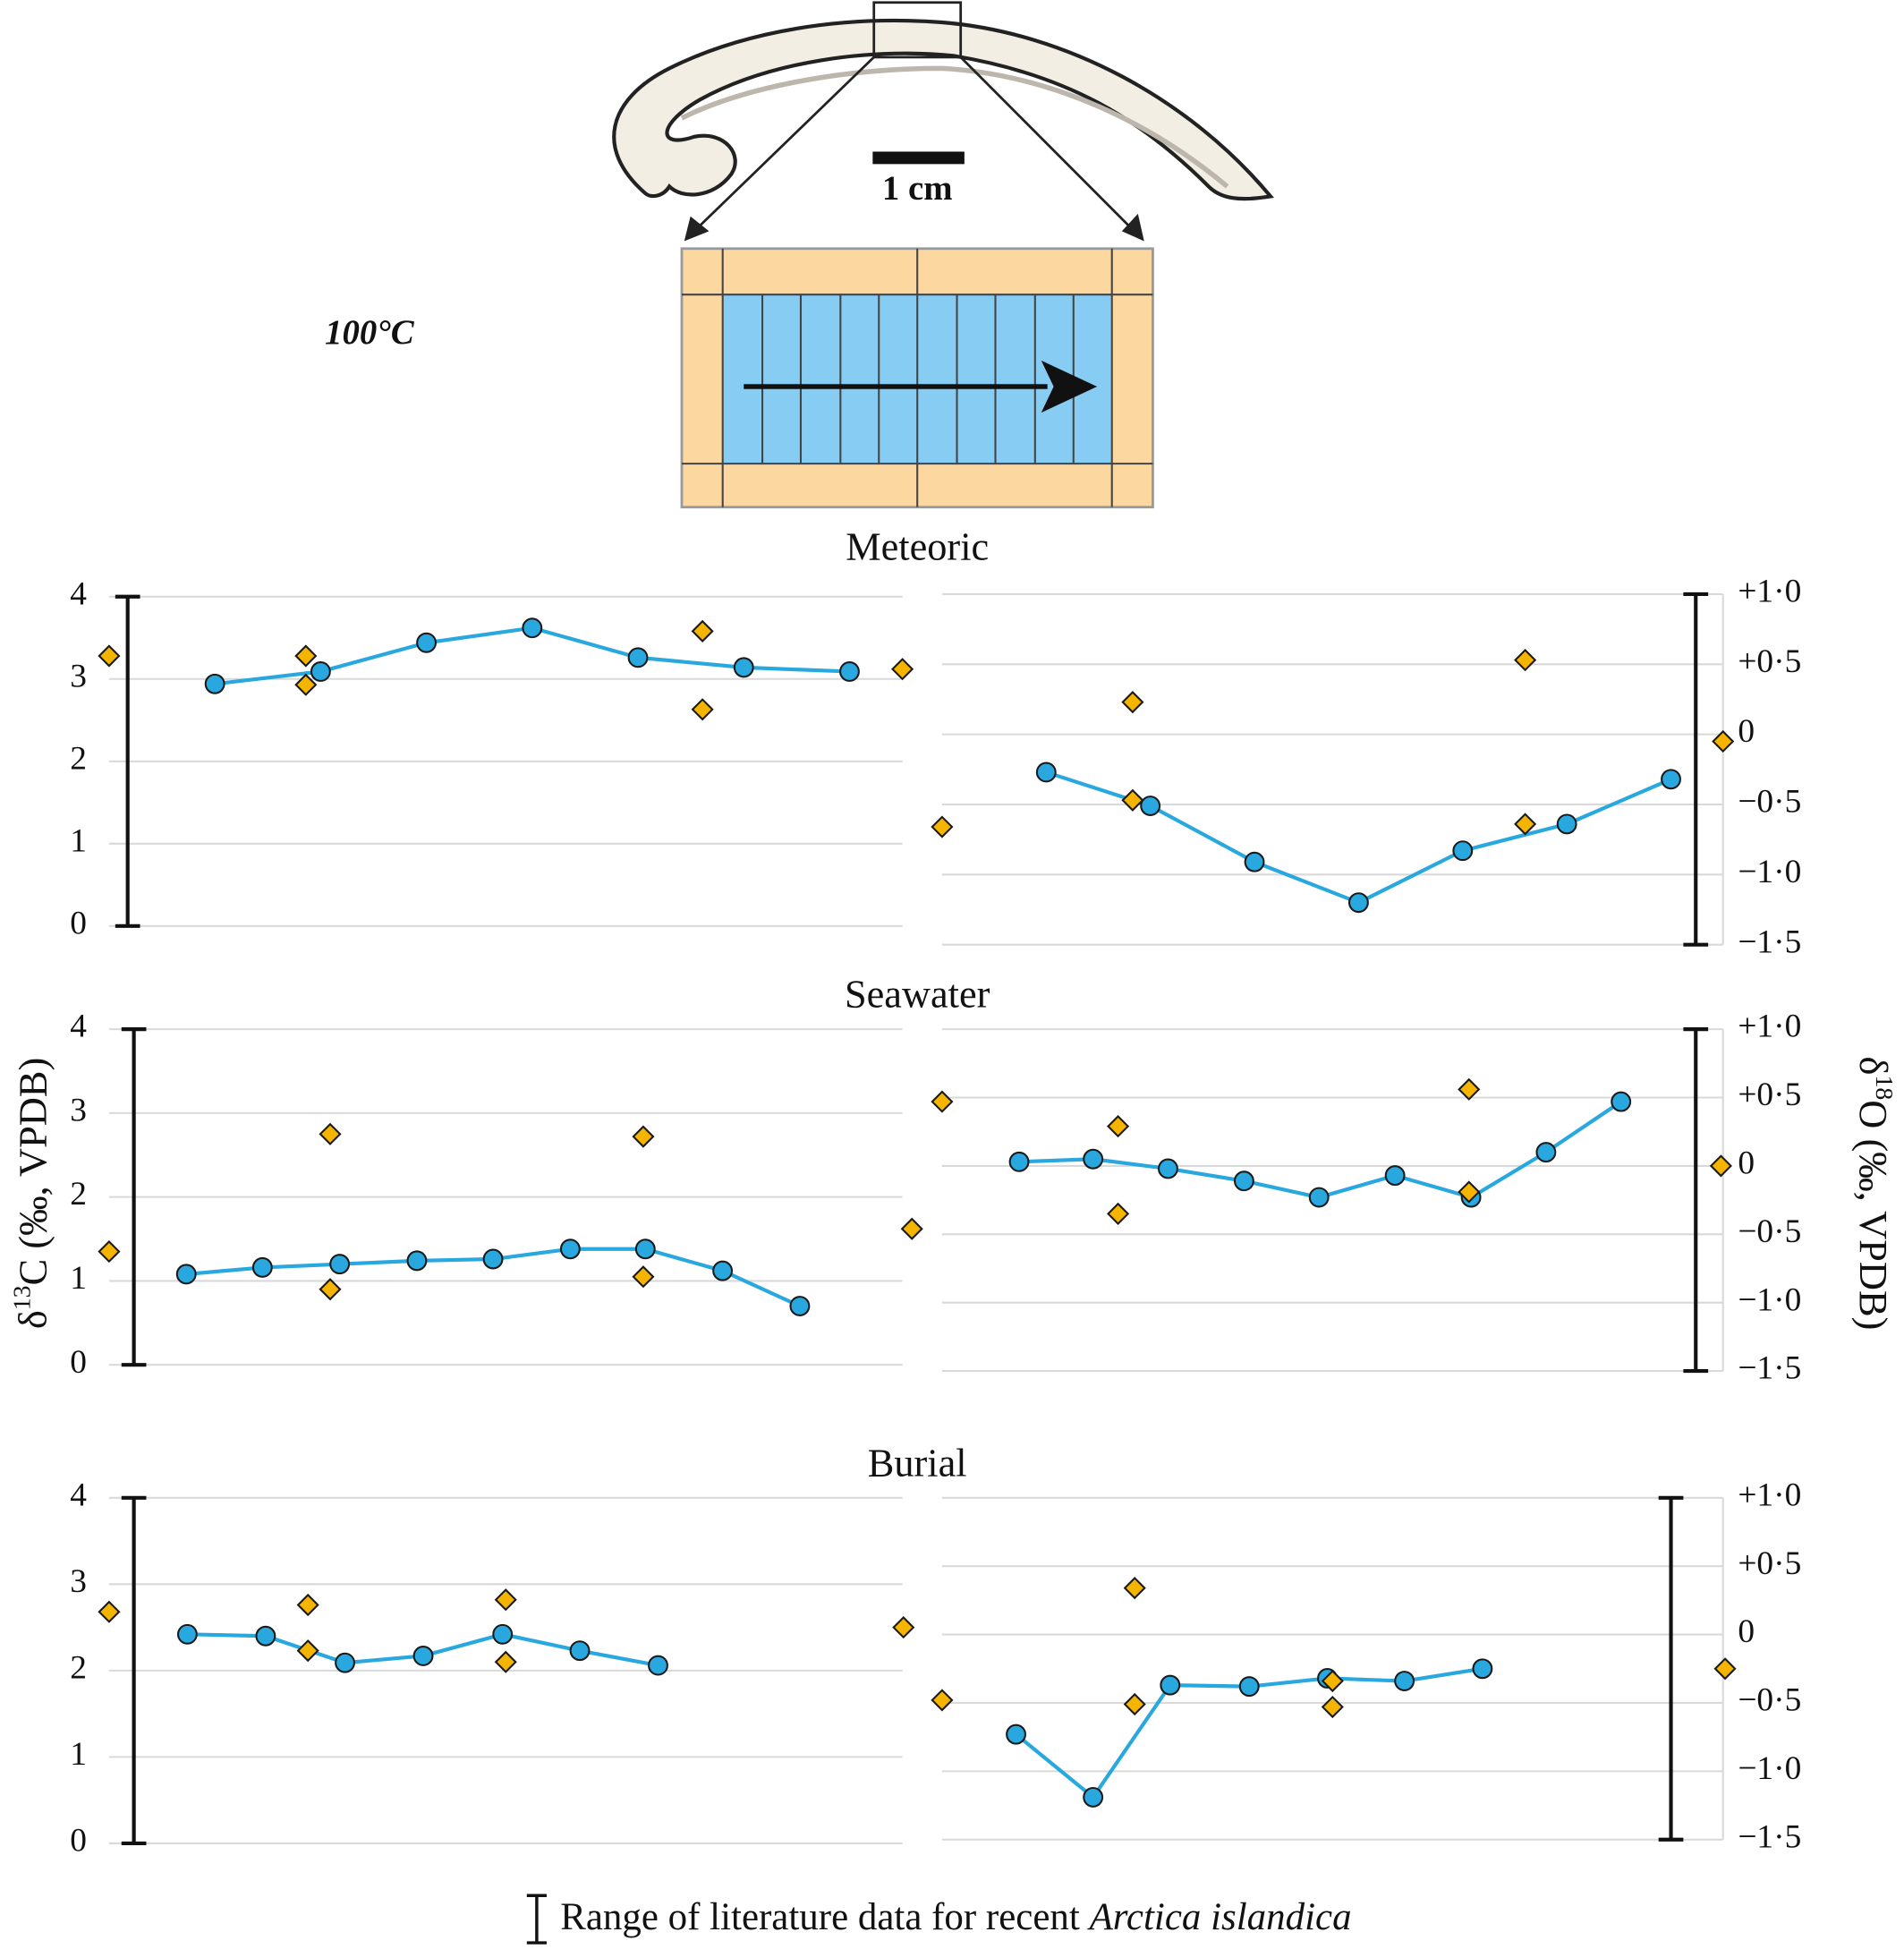 The height and width of the screenshot is (1949, 1904). Describe the element at coordinates (917, 30) in the screenshot. I see `sample-box` at that location.